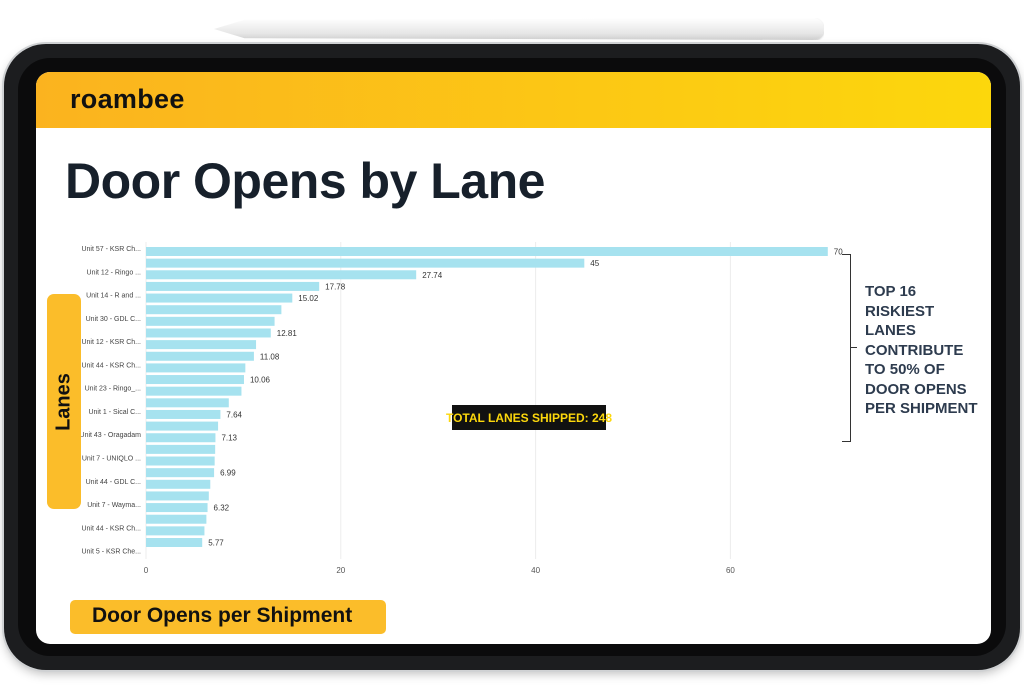 Image resolution: width=1024 pixels, height=692 pixels. What do you see at coordinates (234, 414) in the screenshot?
I see `bar-value-label: 7.64` at bounding box center [234, 414].